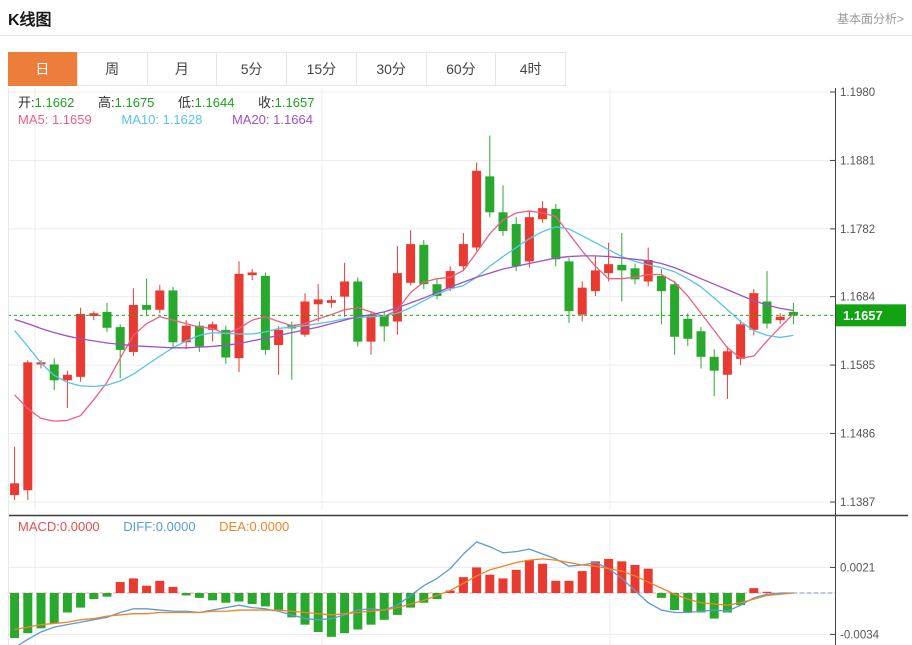  What do you see at coordinates (39, 526) in the screenshot?
I see `macd-label: MACD:` at bounding box center [39, 526].